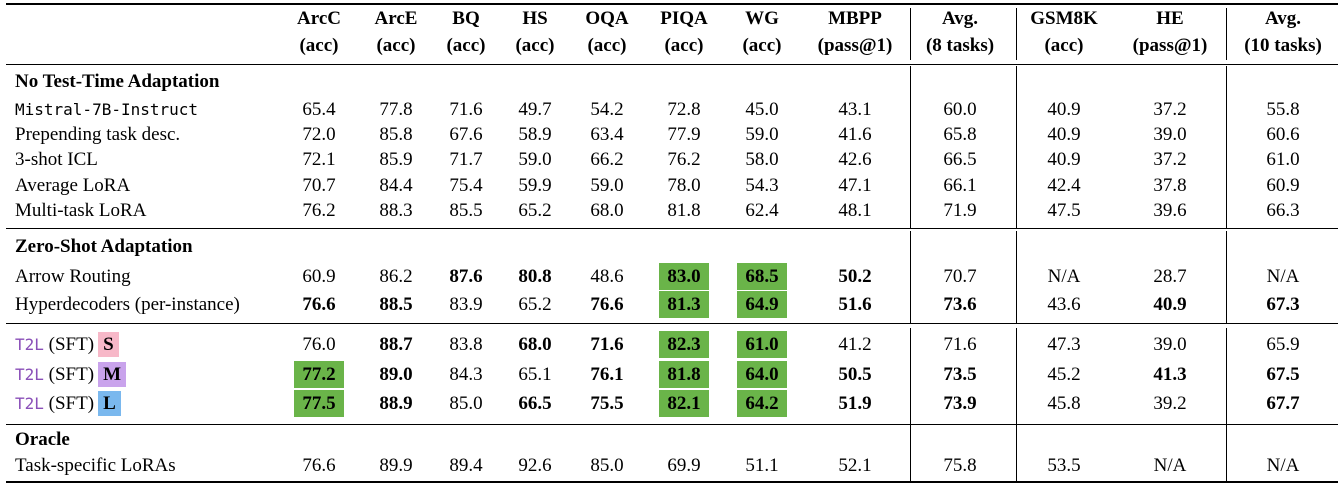  Describe the element at coordinates (319, 374) in the screenshot. I see `table-cell: 77.2` at that location.